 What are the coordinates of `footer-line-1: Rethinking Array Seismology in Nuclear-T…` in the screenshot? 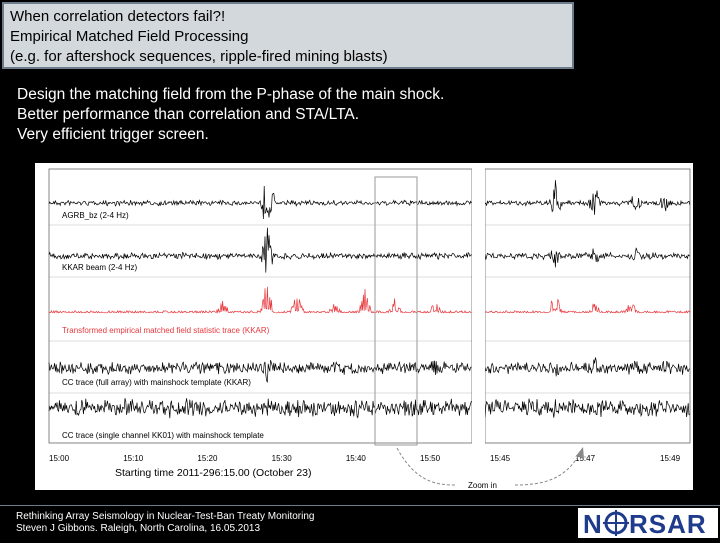 It's located at (165, 516).